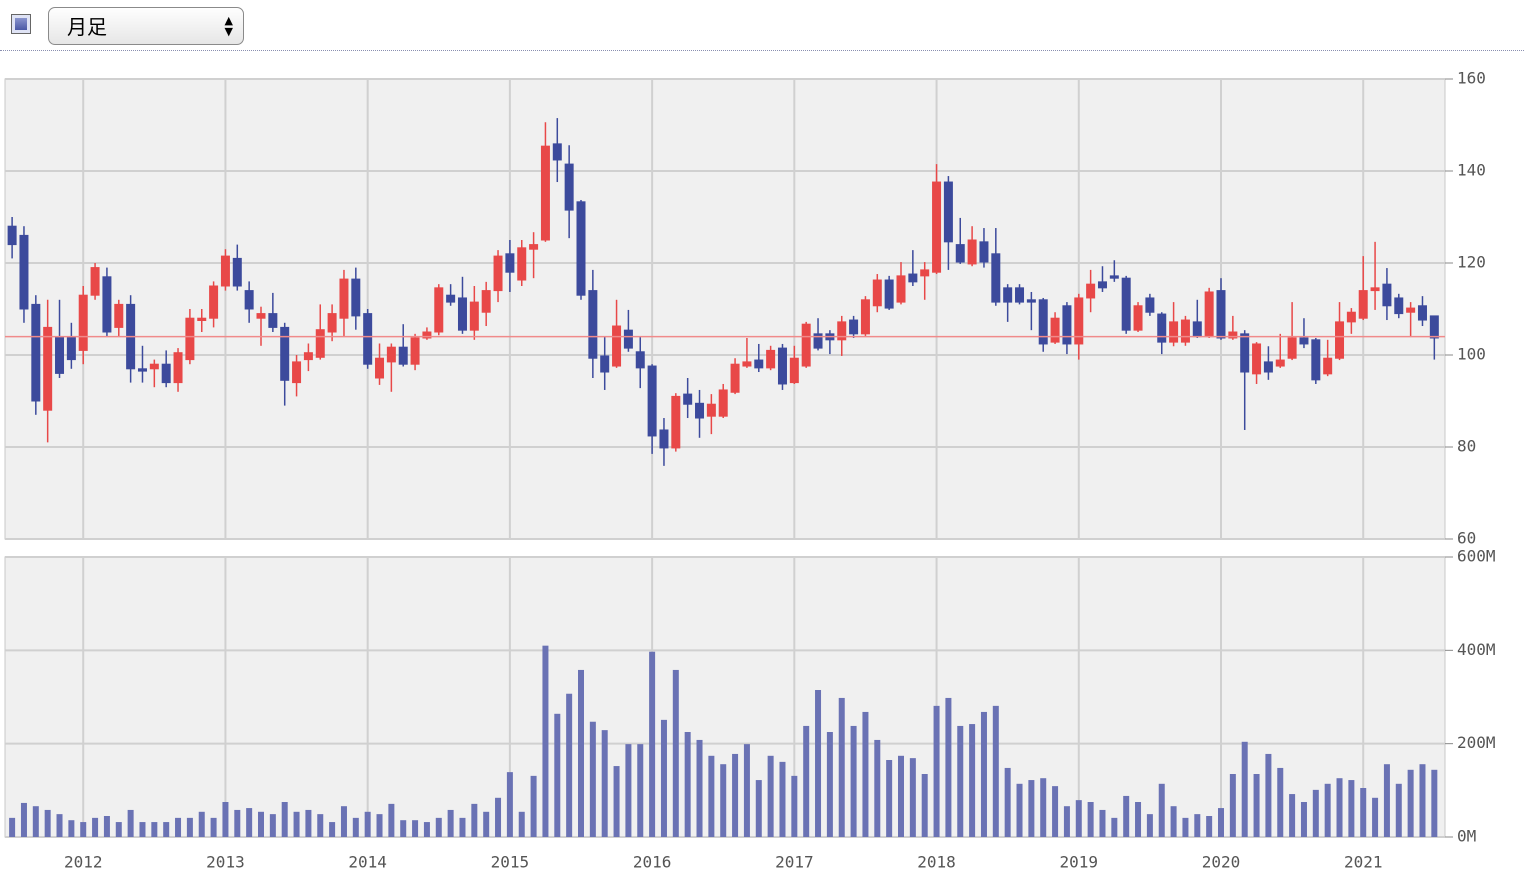 The width and height of the screenshot is (1524, 884). Describe the element at coordinates (1471, 262) in the screenshot. I see `y-tick-label: 120` at that location.